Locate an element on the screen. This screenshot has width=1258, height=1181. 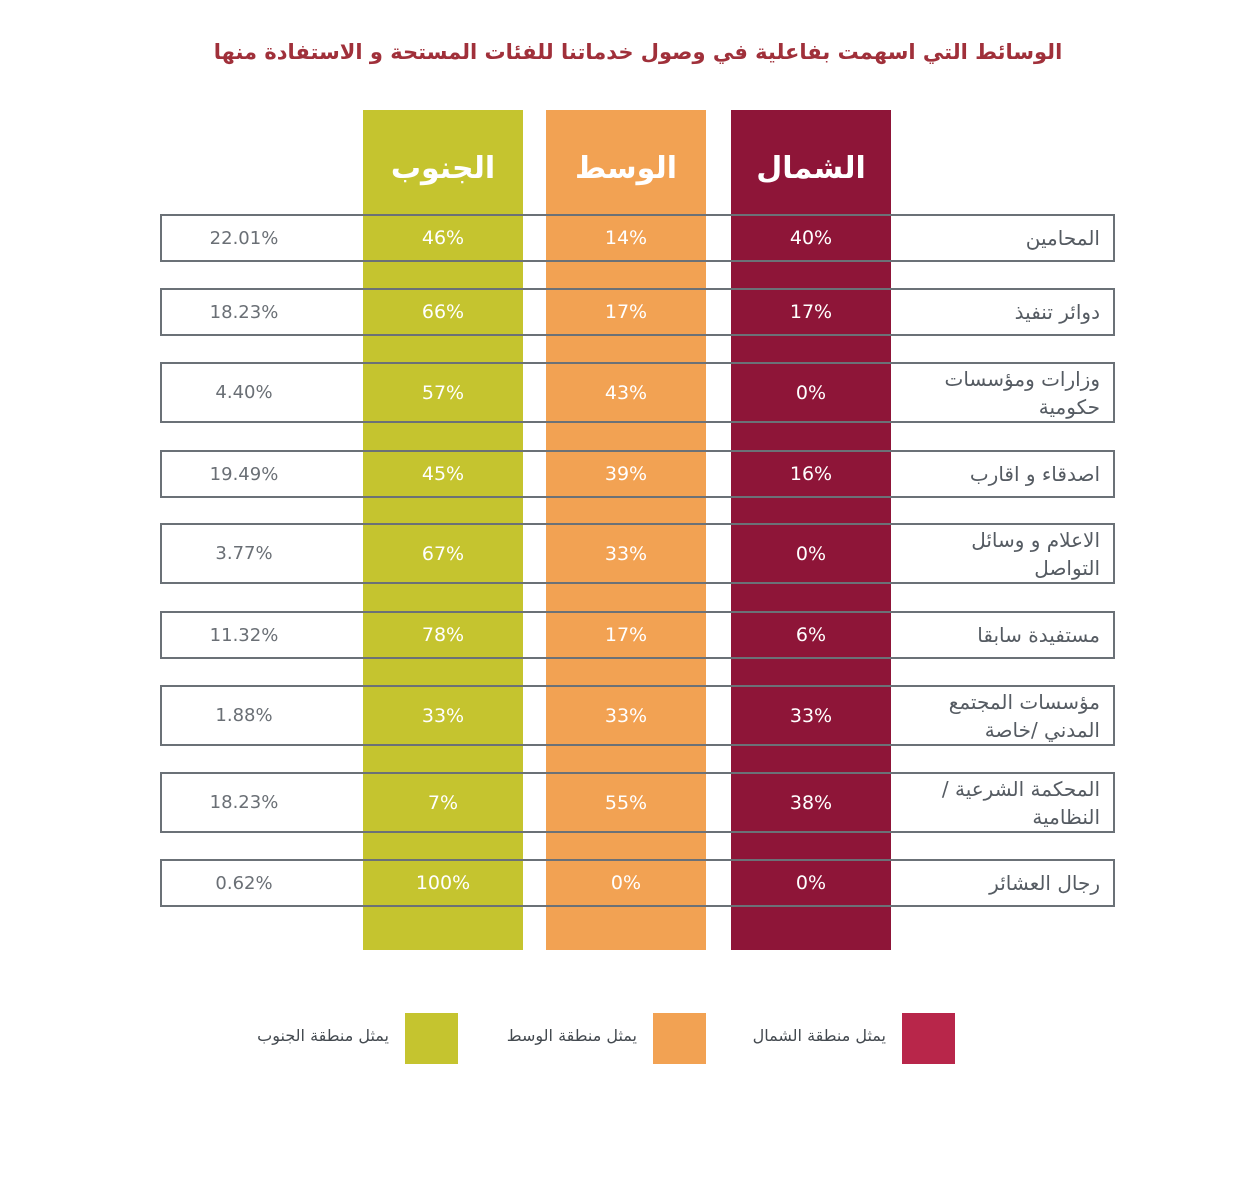
south-value: 33% is located at coordinates (443, 715).